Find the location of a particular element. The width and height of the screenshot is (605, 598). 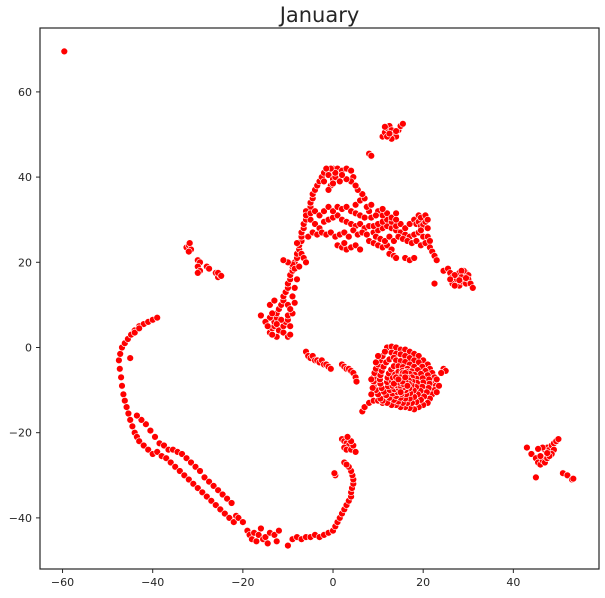

x-tick-label: −40 is located at coordinates (152, 582).